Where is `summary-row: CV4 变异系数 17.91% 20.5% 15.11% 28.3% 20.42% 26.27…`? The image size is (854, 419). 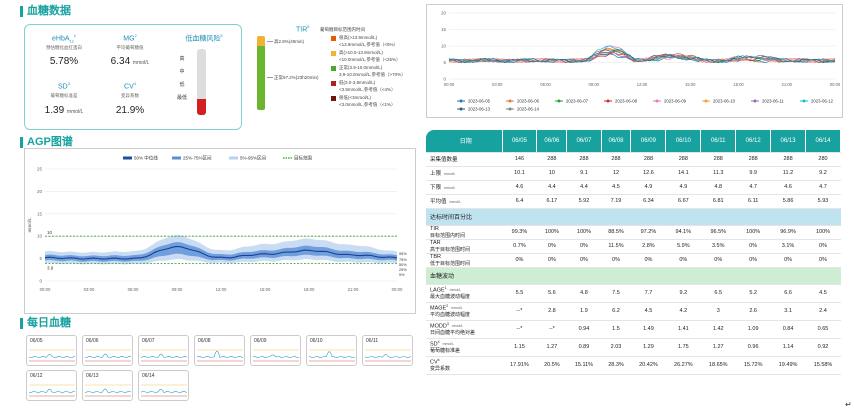
summary-row: CV4 变异系数 17.91% 20.5% 15.11% 28.3% 20.42% 26.27… is located at coordinates (633, 365).